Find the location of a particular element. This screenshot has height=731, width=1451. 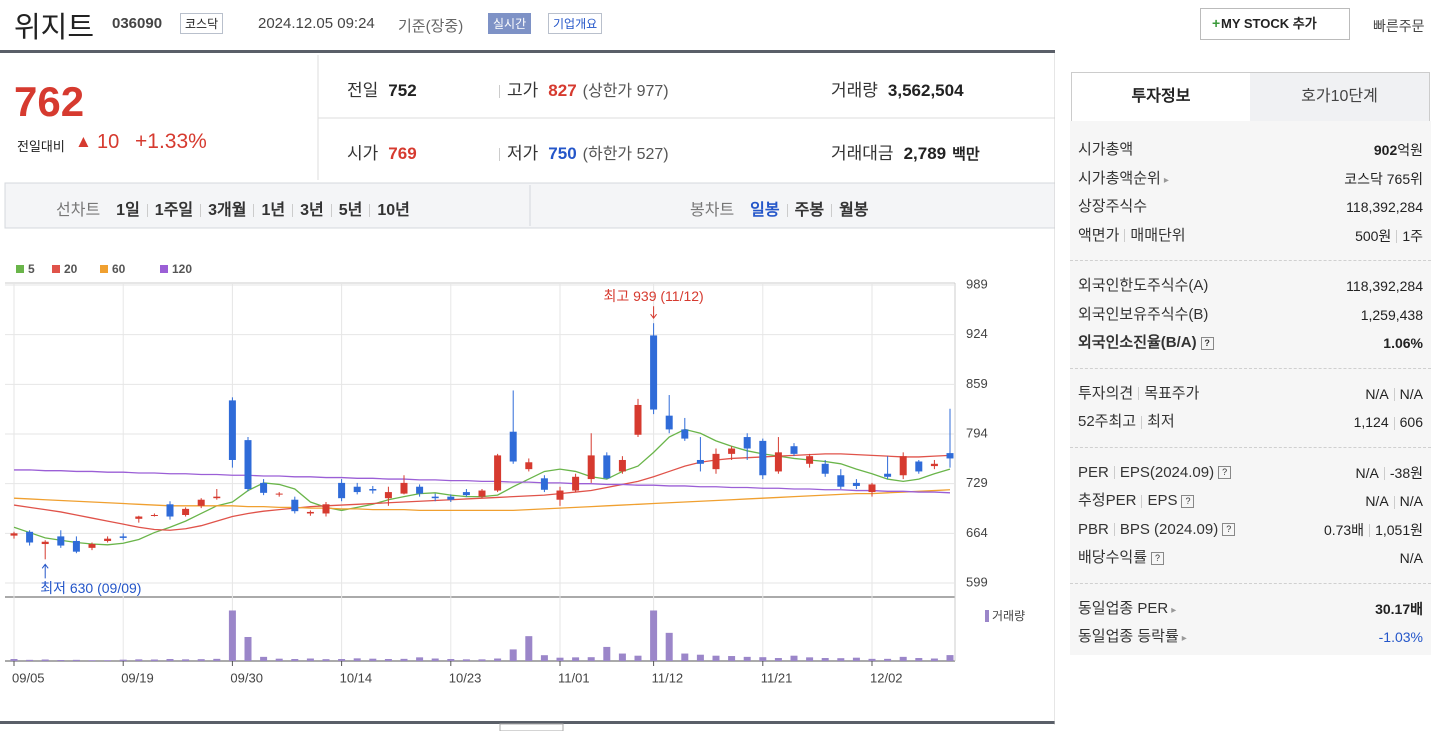

legend-label: 60 is located at coordinates (119, 269).